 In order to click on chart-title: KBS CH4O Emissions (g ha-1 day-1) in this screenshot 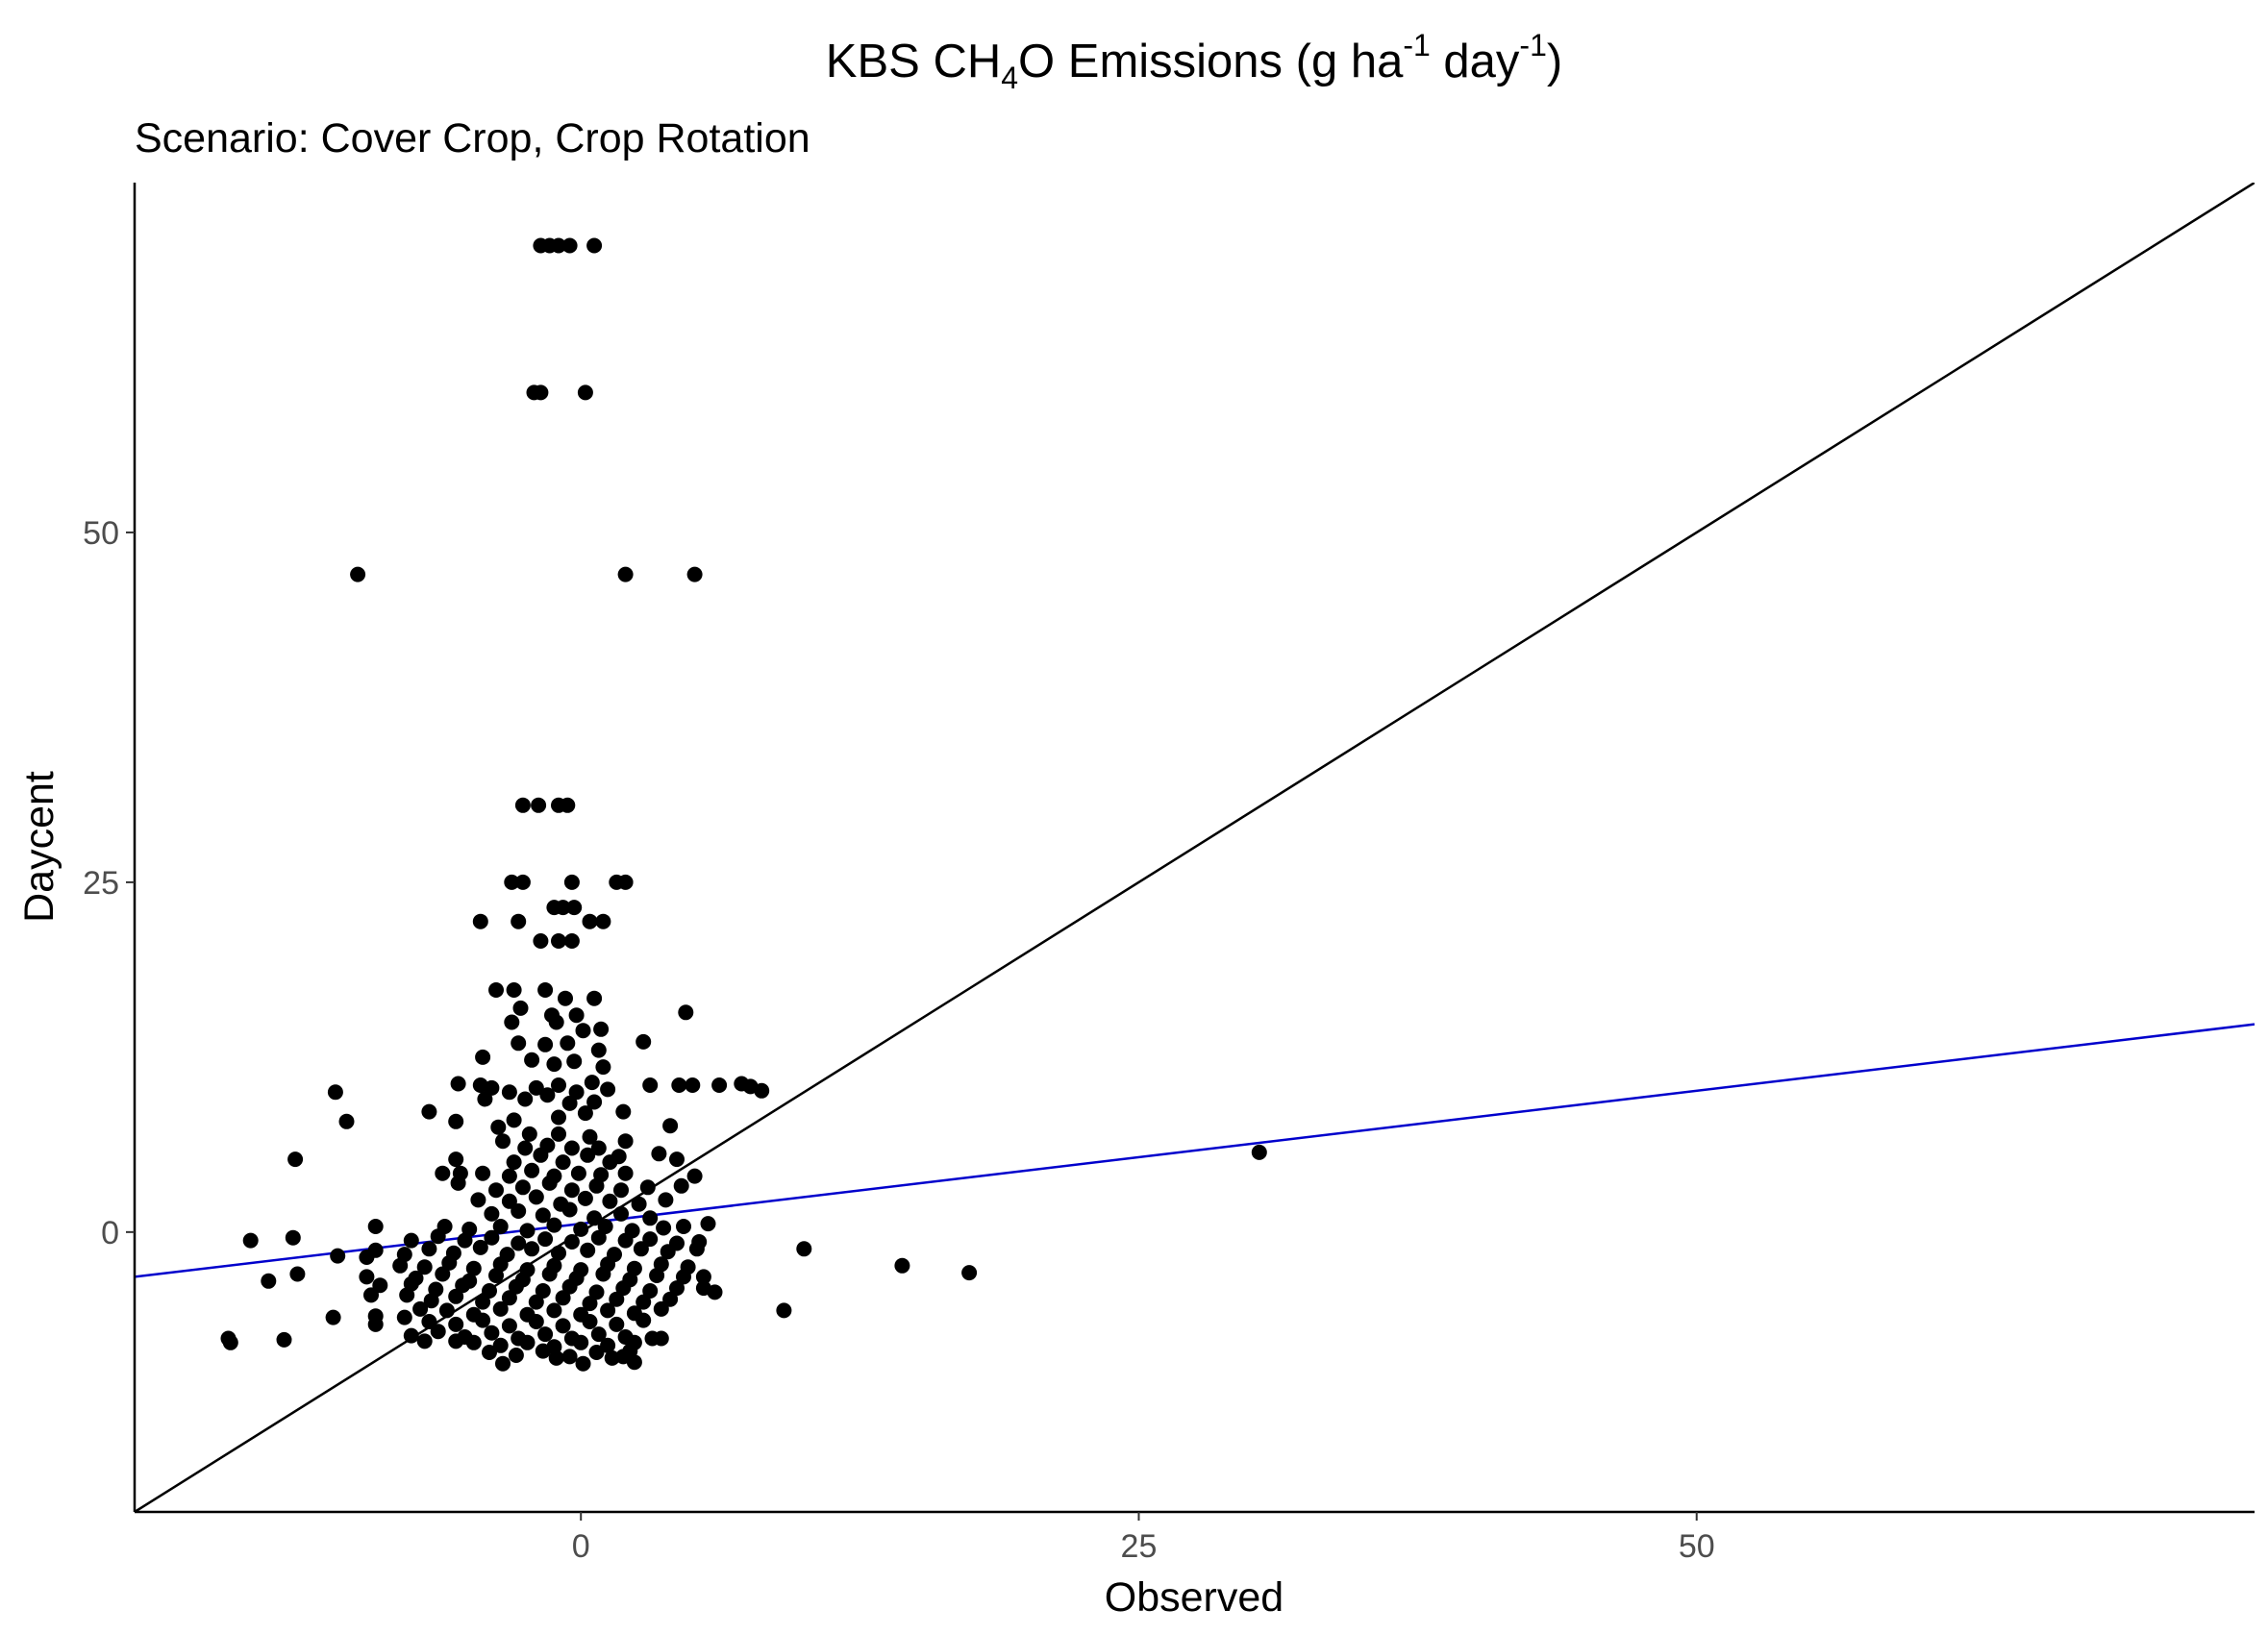, I will do `click(1194, 61)`.